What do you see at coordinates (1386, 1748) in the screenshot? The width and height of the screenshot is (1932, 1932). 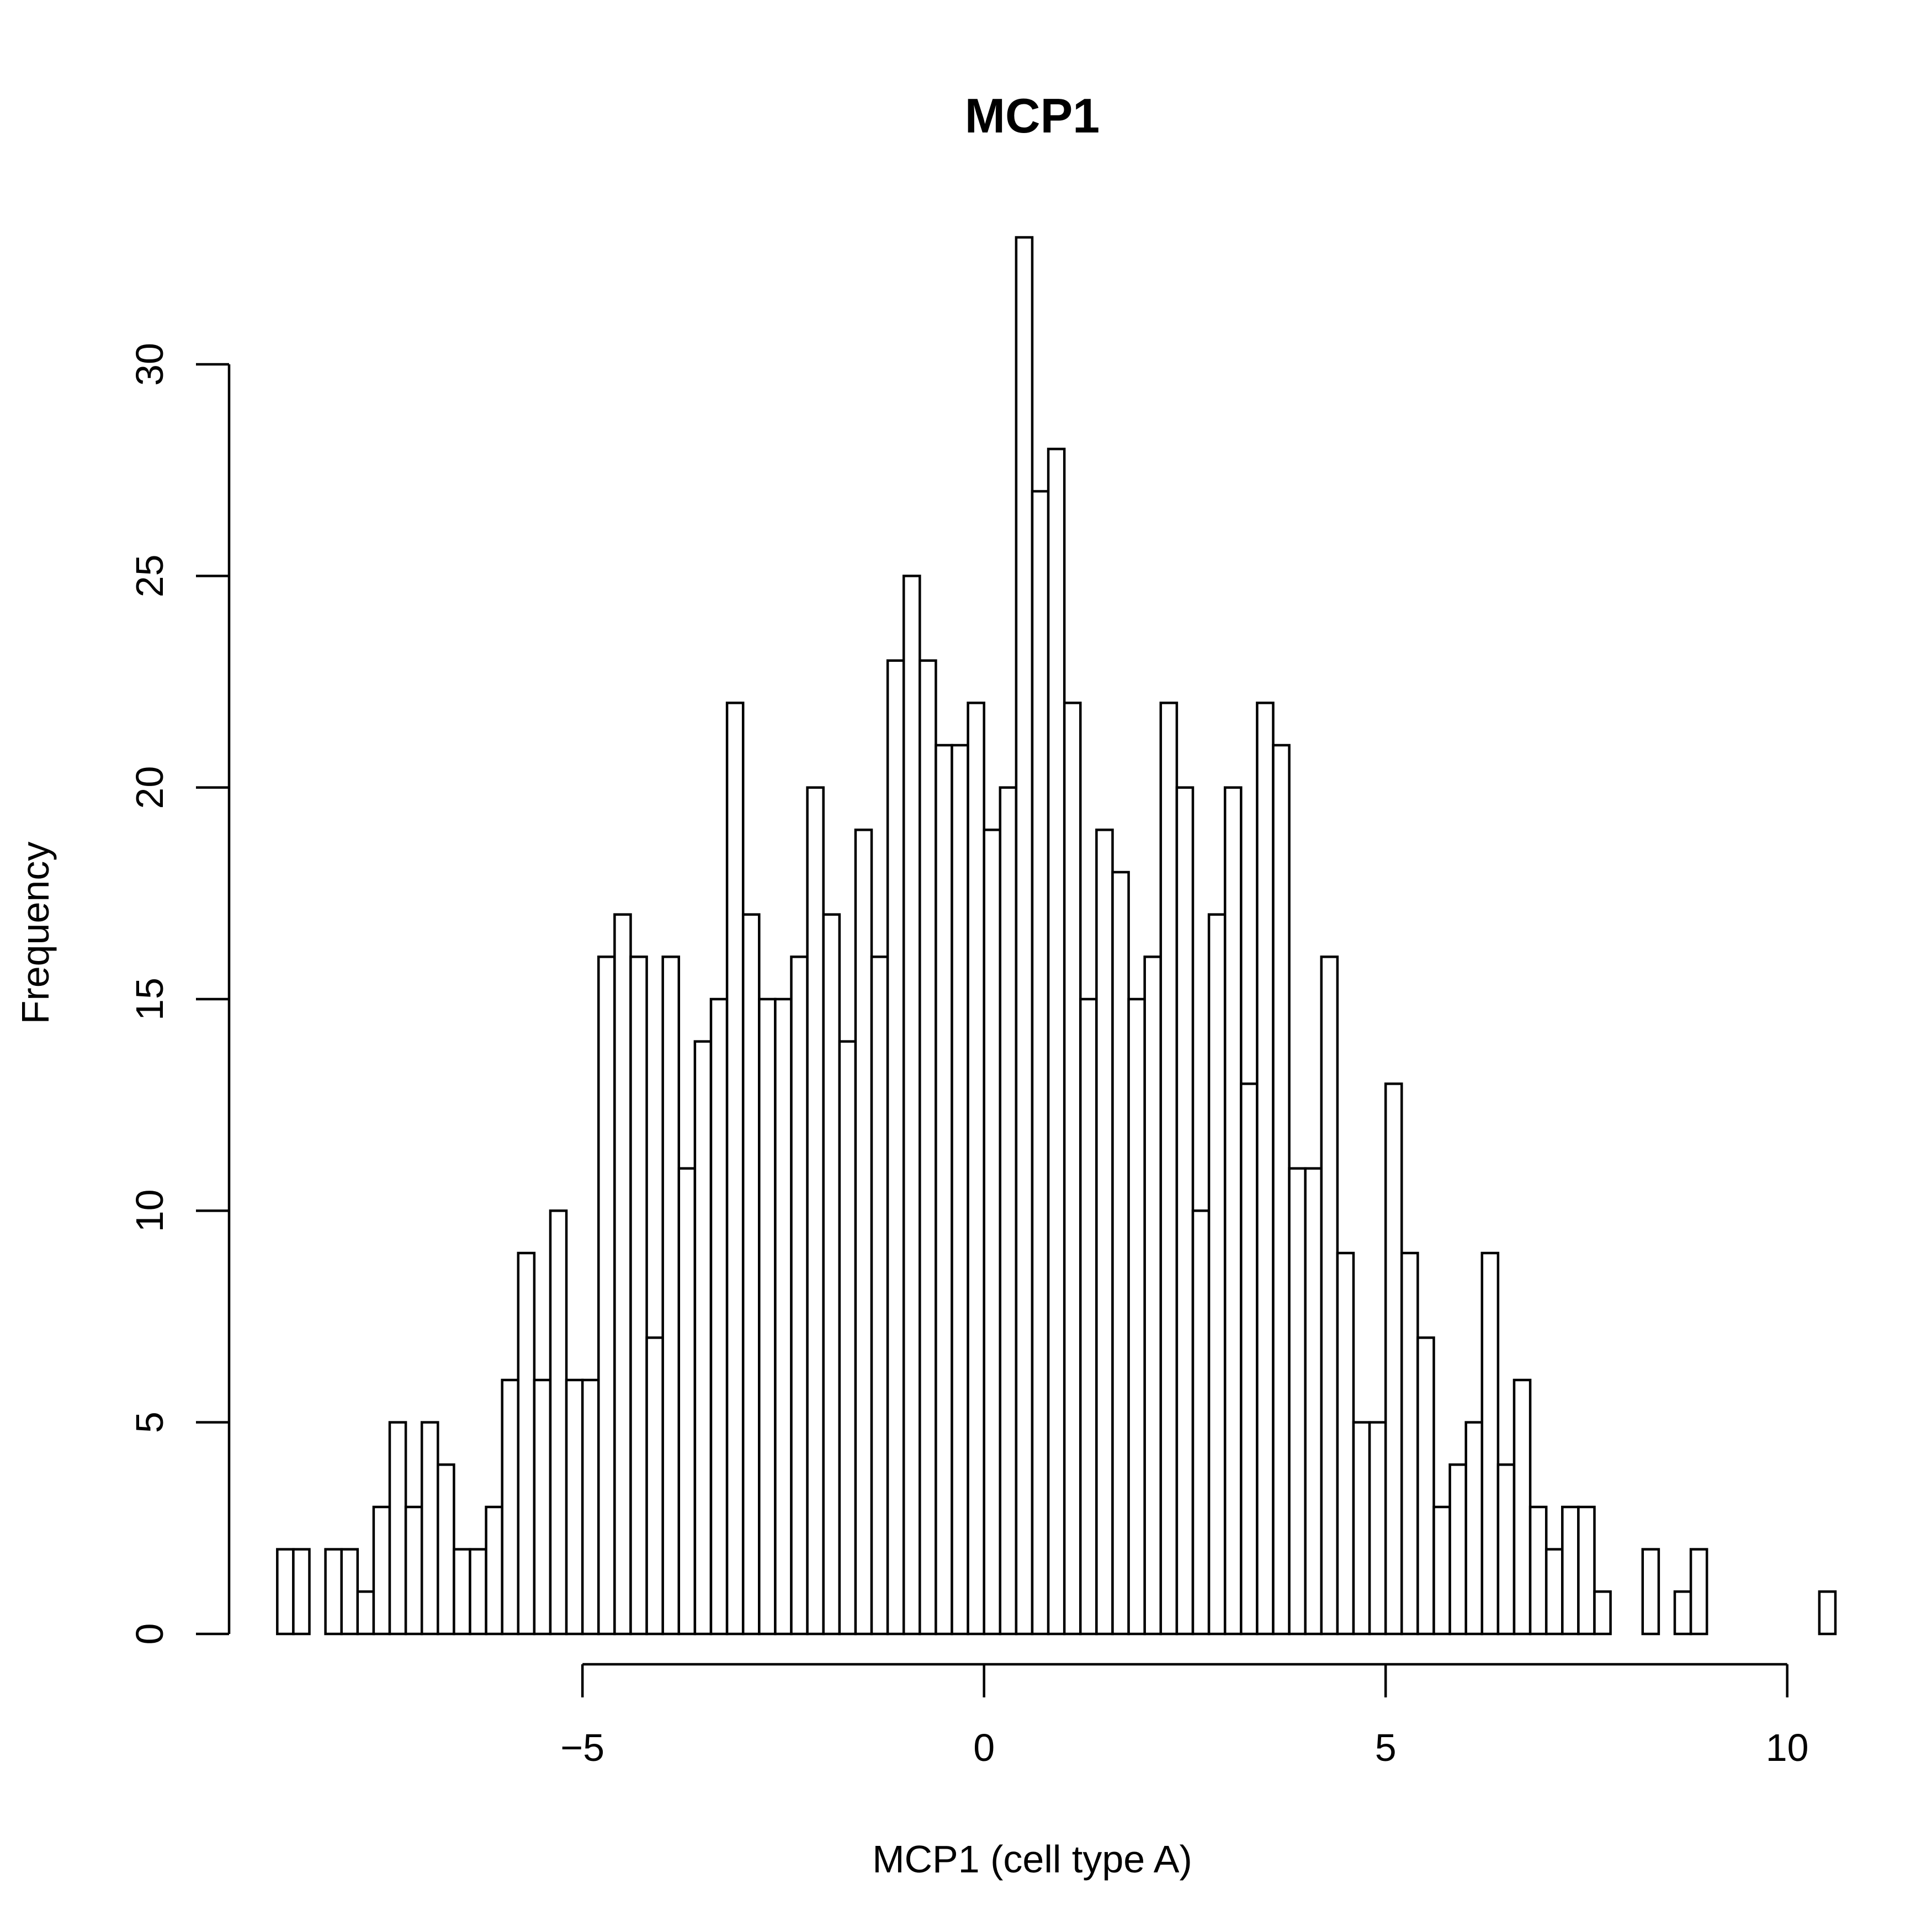 I see `x-tick-label: 5` at bounding box center [1386, 1748].